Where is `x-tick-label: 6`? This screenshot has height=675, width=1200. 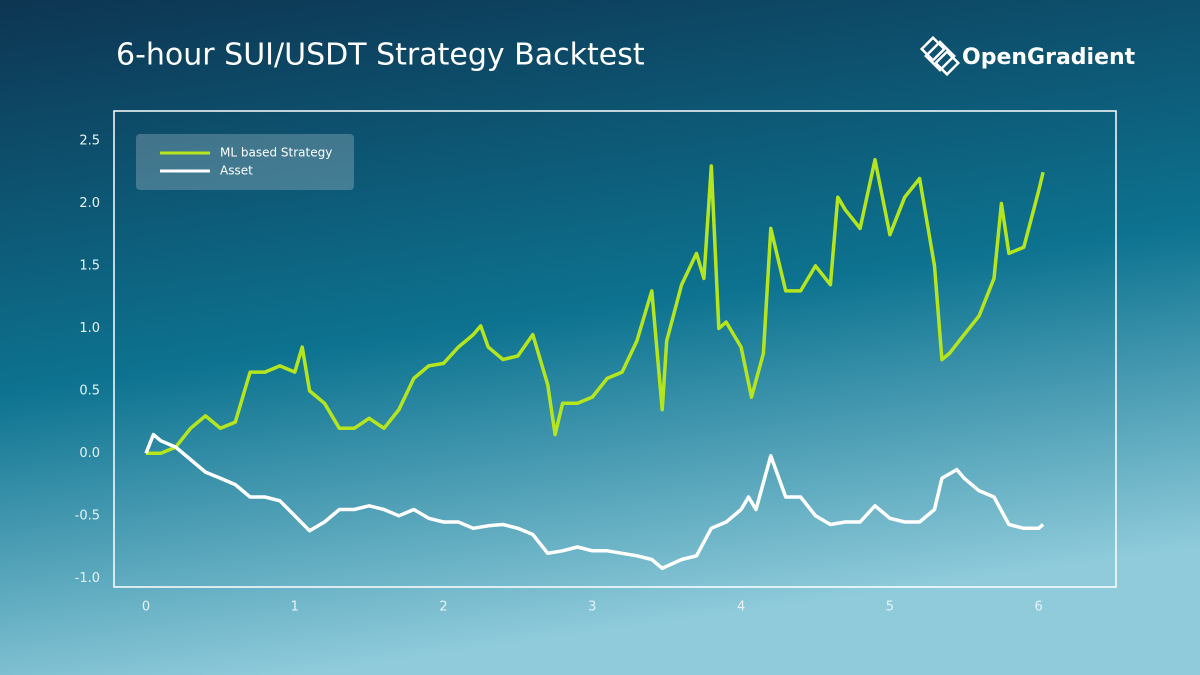
x-tick-label: 6 is located at coordinates (1038, 607).